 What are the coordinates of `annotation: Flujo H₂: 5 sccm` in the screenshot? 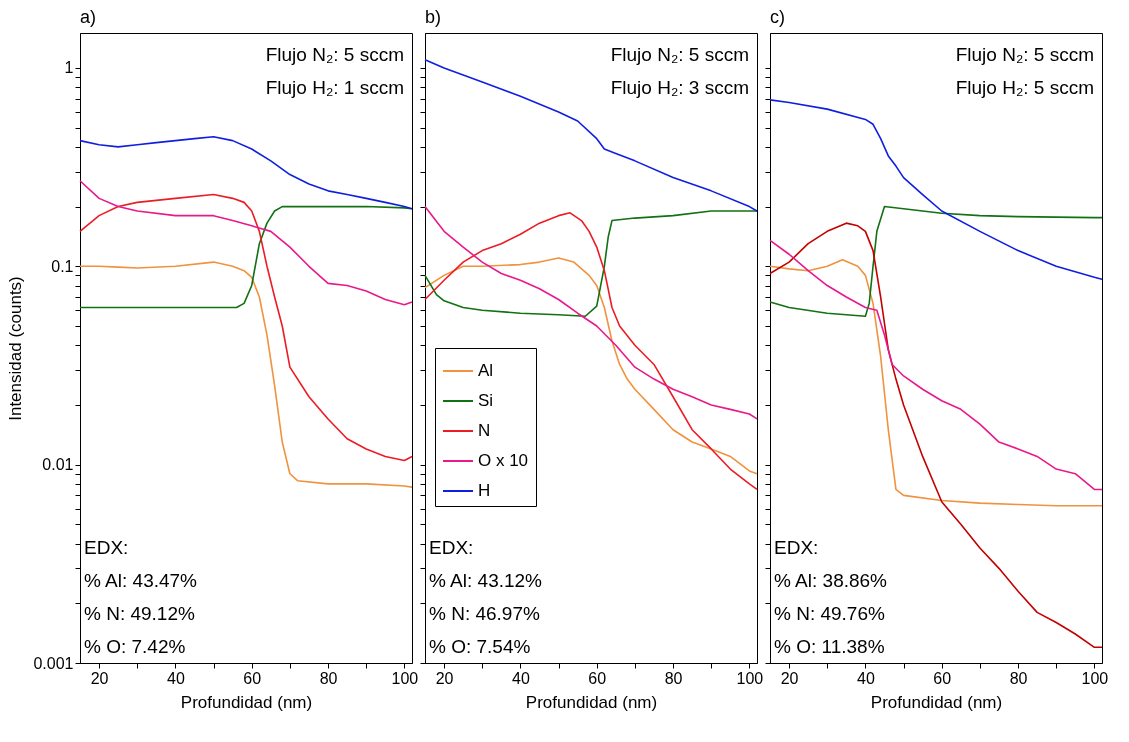 It's located at (1024, 87).